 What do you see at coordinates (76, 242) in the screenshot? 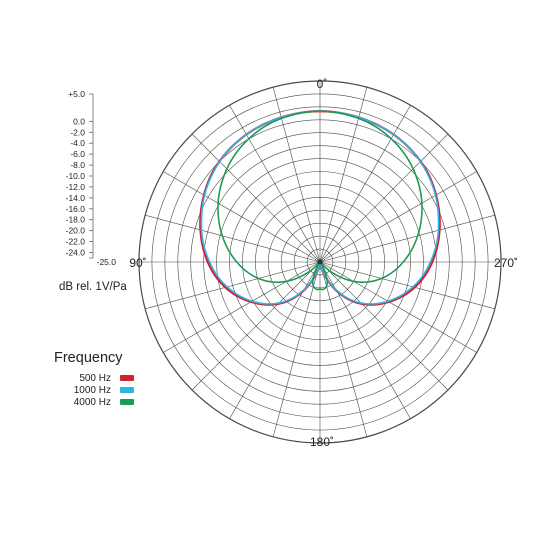
I see `radial-scale-label: -22.0` at bounding box center [76, 242].